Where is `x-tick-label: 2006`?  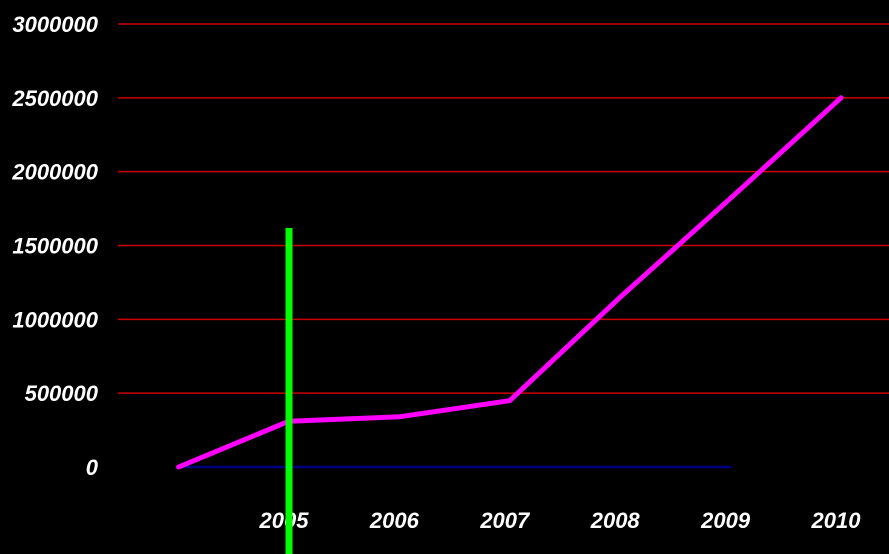
x-tick-label: 2006 is located at coordinates (394, 520).